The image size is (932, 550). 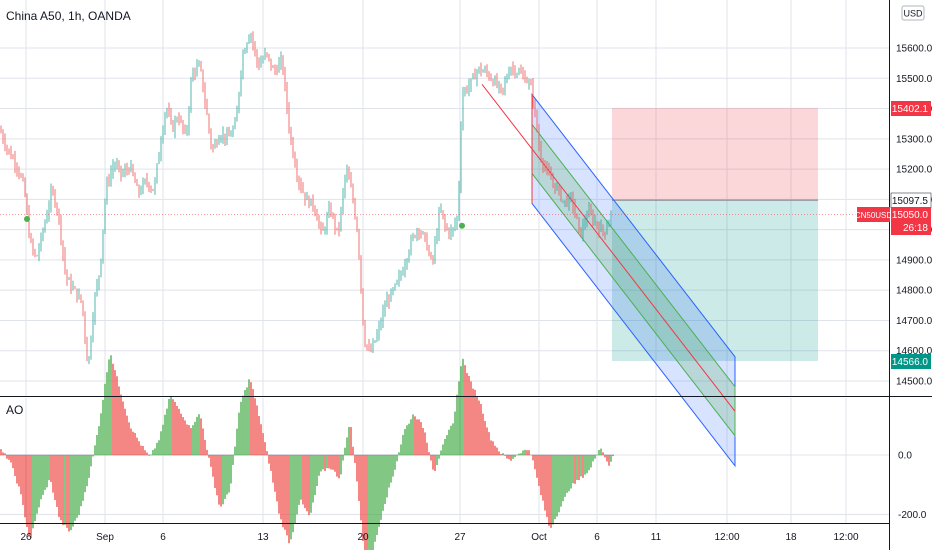 I want to click on time-axis: 26 Sep 6 13 20 27 Oct 6 11 12:00 18 12:00, so click(x=439, y=537).